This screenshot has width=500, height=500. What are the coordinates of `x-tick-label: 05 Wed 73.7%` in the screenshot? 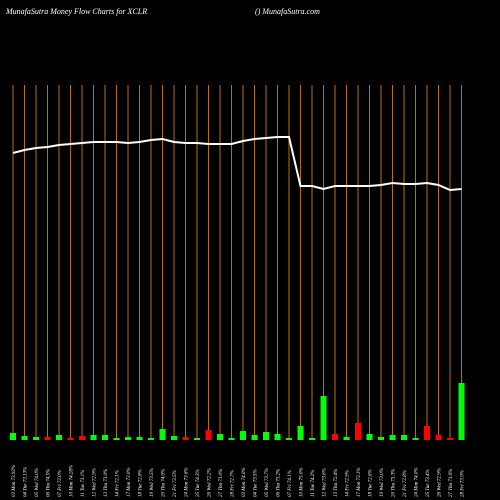 It's located at (267, 482).